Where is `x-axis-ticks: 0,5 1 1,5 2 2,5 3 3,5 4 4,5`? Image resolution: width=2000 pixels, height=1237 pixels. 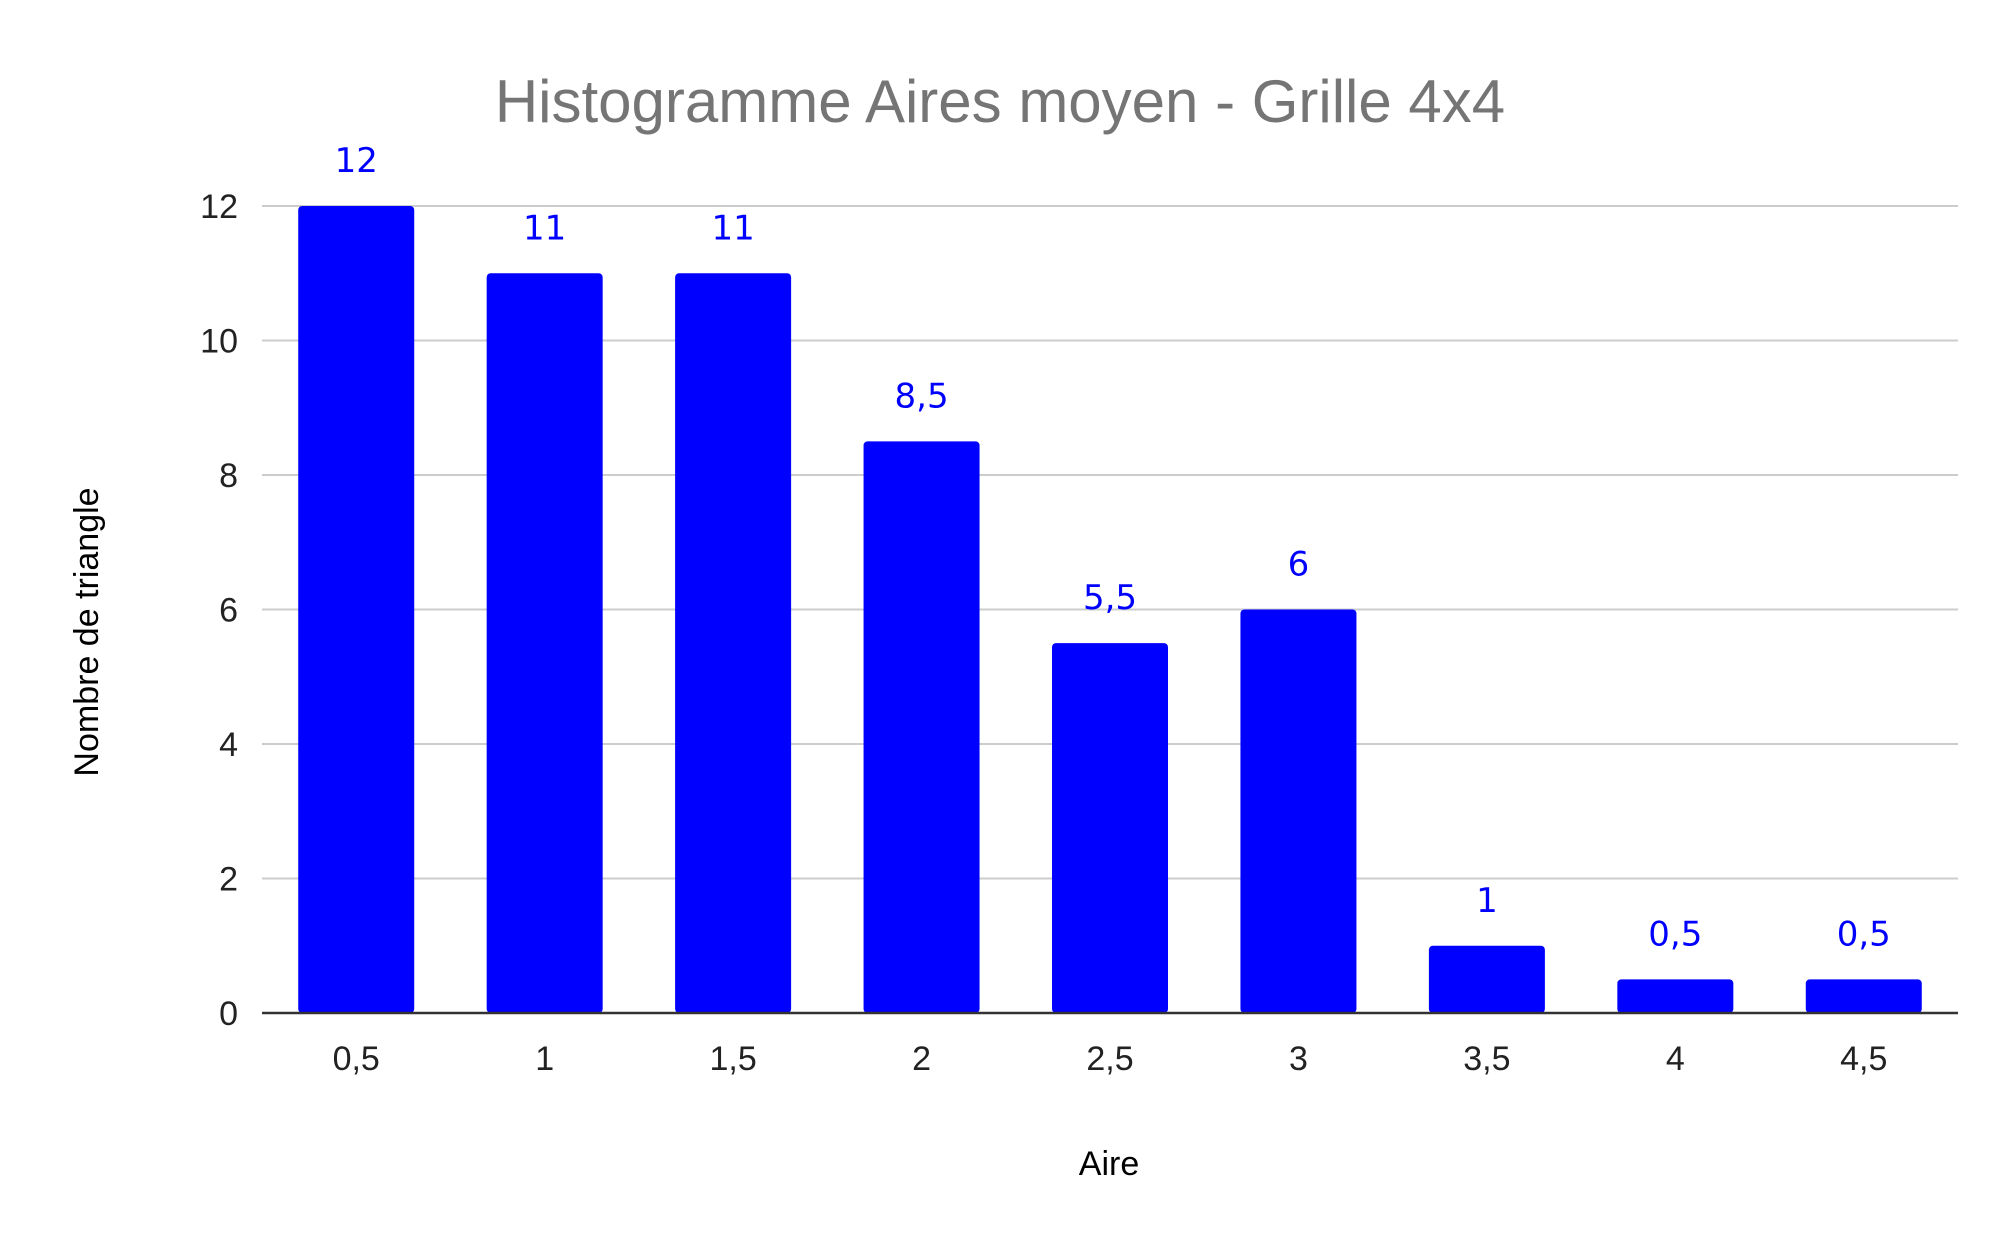 x-axis-ticks: 0,5 1 1,5 2 2,5 3 3,5 4 4,5 is located at coordinates (1110, 1059).